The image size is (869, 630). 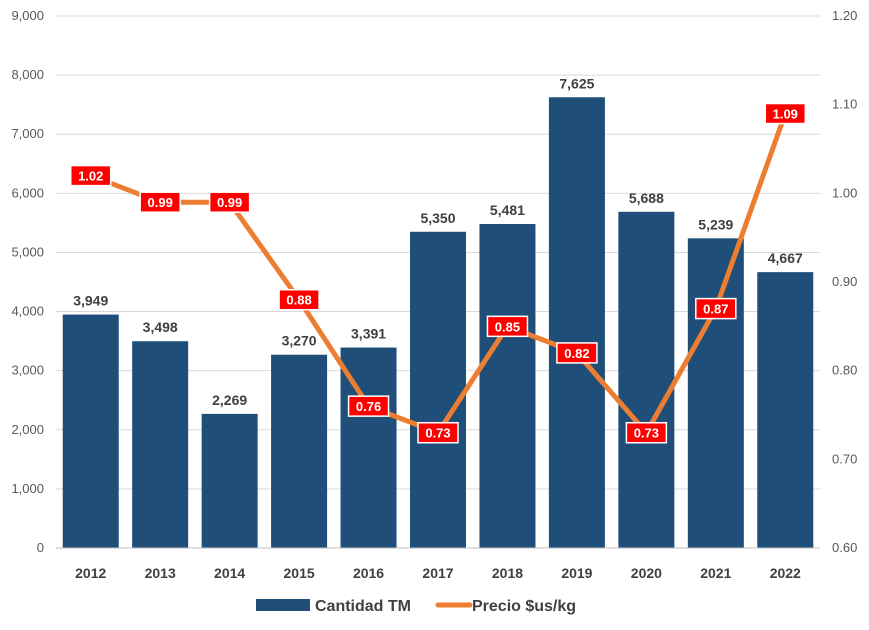 What do you see at coordinates (844, 192) in the screenshot?
I see `y-right-tick-label: 1.00` at bounding box center [844, 192].